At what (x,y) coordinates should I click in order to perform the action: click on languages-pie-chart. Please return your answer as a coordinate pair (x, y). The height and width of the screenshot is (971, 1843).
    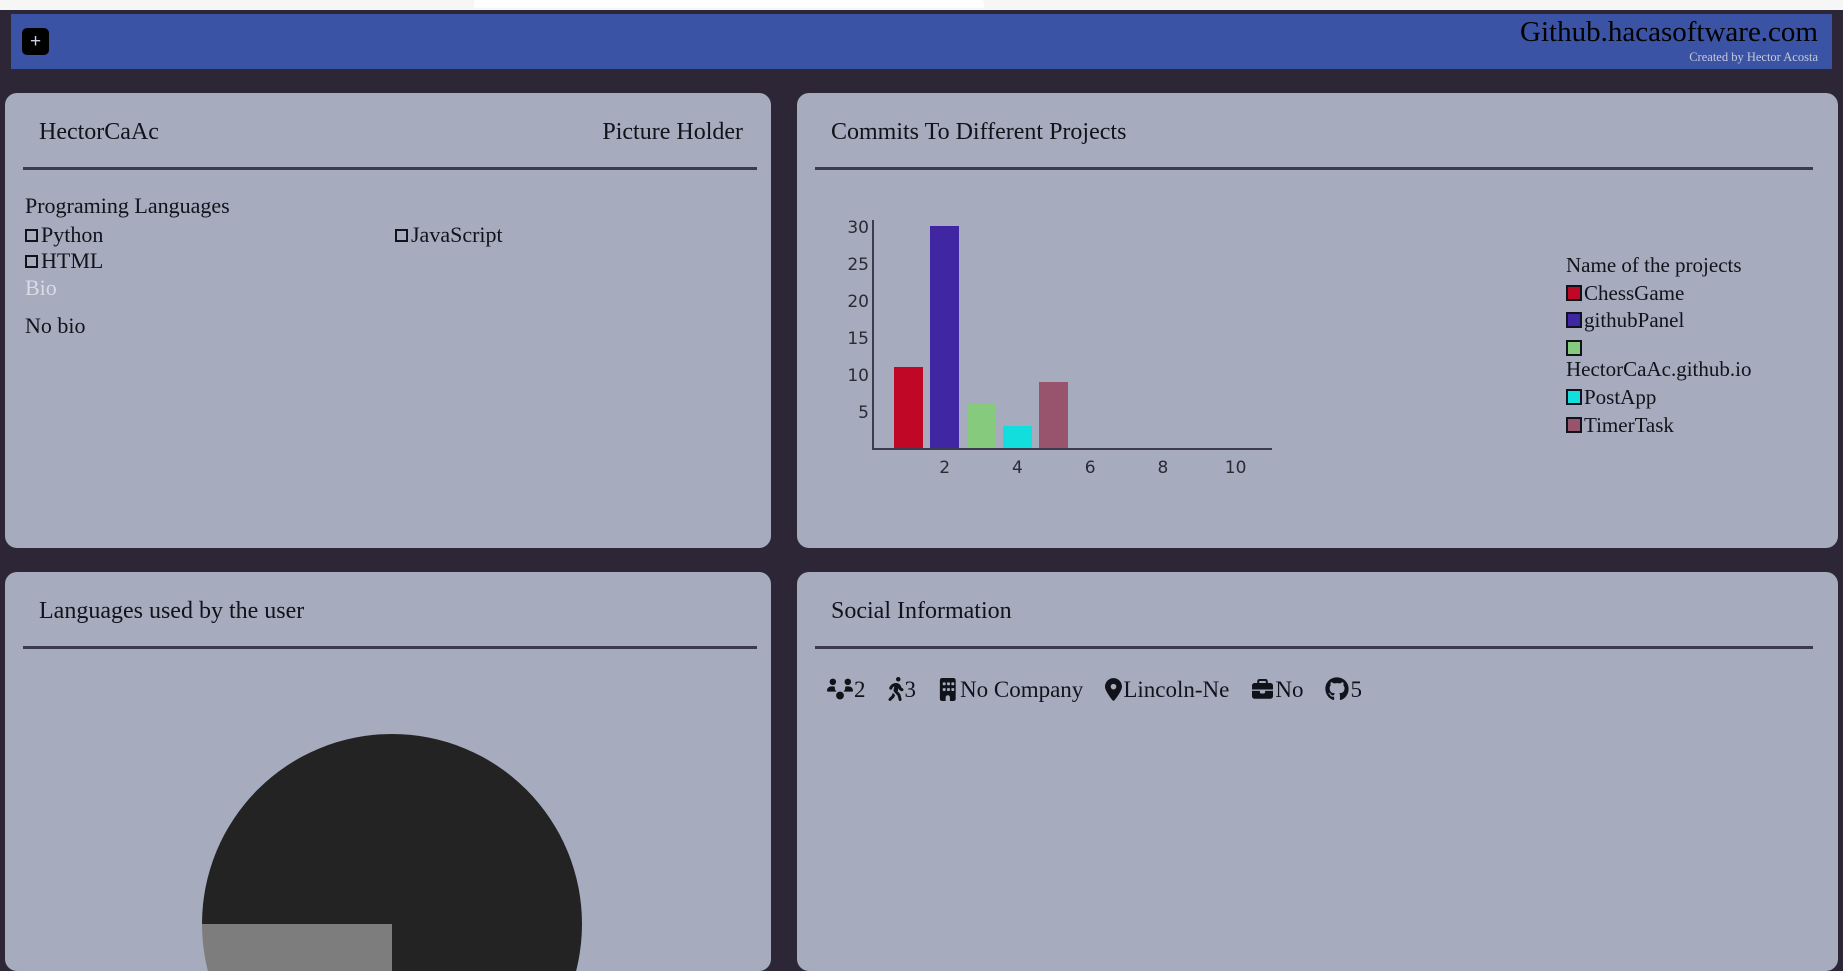
    Looking at the image, I should click on (392, 852).